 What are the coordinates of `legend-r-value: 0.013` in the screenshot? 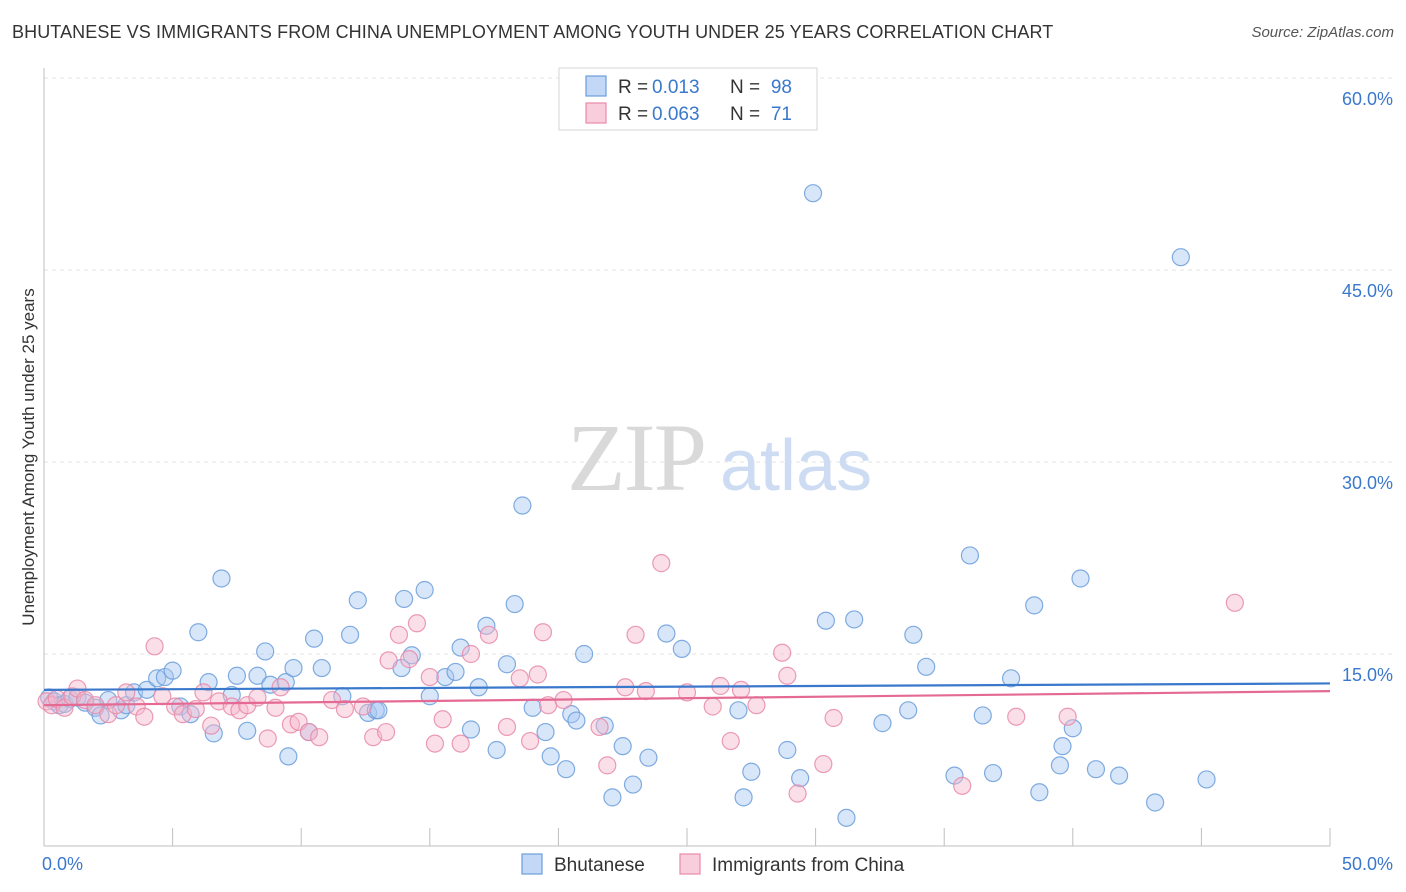 It's located at (676, 87).